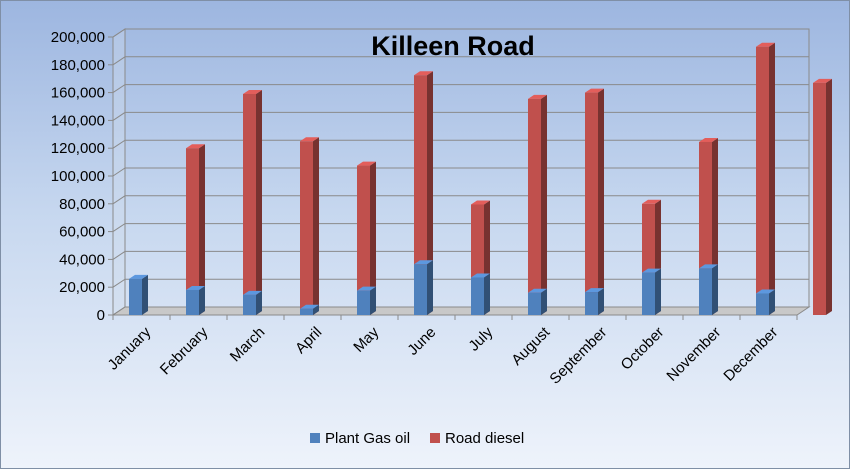 This screenshot has height=469, width=850. I want to click on x-tick-label: June, so click(421, 341).